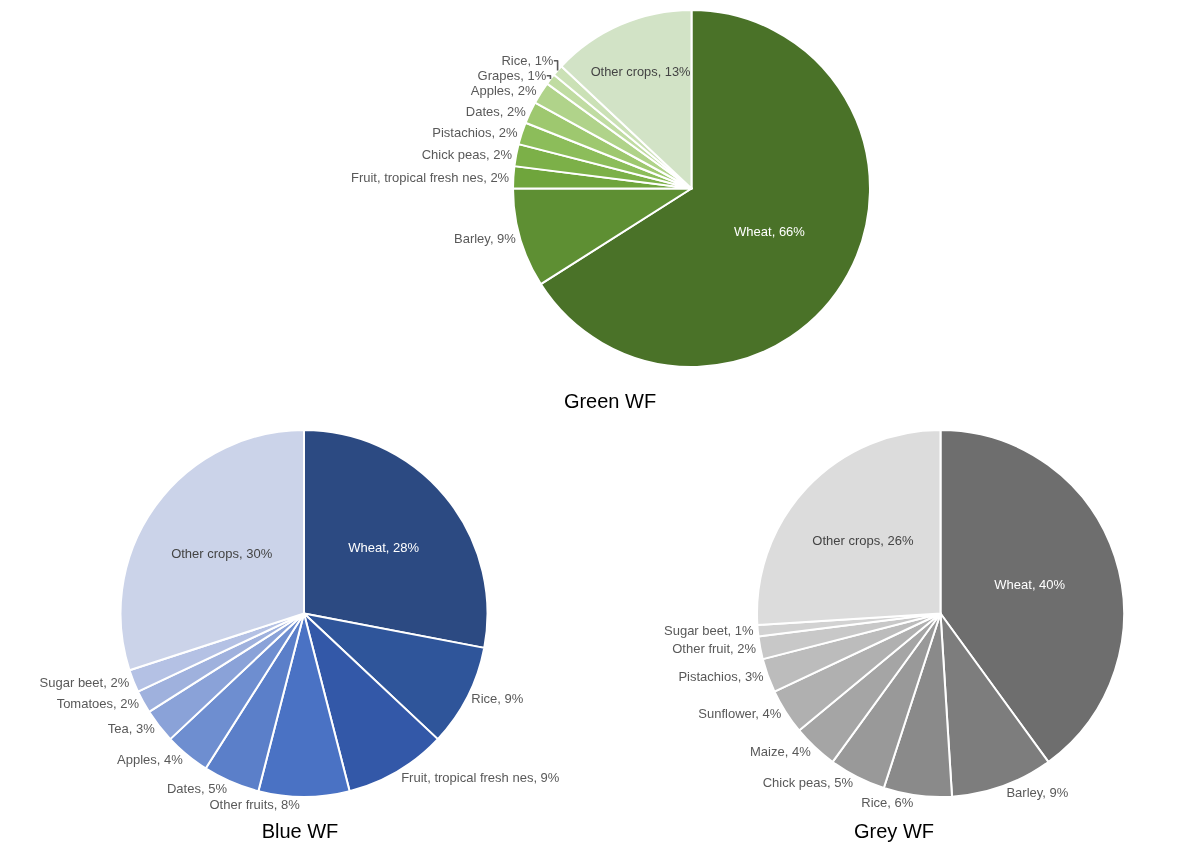 Image resolution: width=1178 pixels, height=843 pixels. I want to click on slice-label: Sugar beet, 2%, so click(84, 682).